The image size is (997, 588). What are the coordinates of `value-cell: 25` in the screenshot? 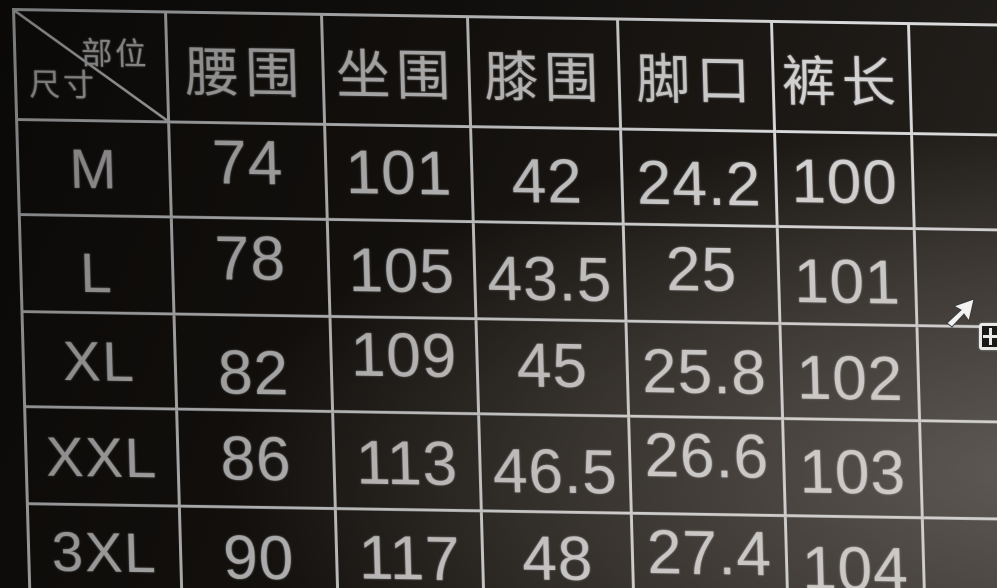 It's located at (703, 275).